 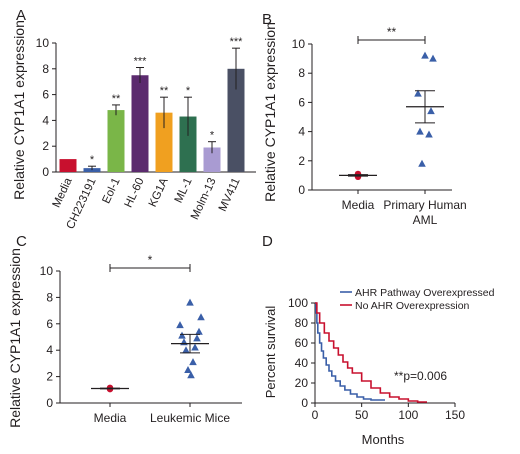 I want to click on category-label: HL-60, so click(x=135, y=192).